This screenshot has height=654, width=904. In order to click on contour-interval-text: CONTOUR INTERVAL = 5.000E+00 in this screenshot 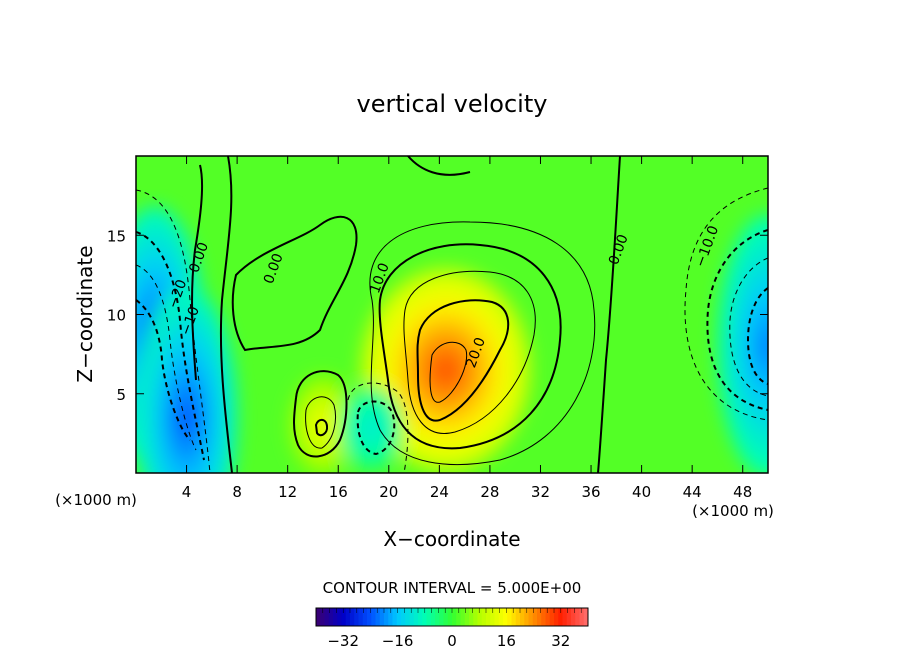, I will do `click(452, 588)`.